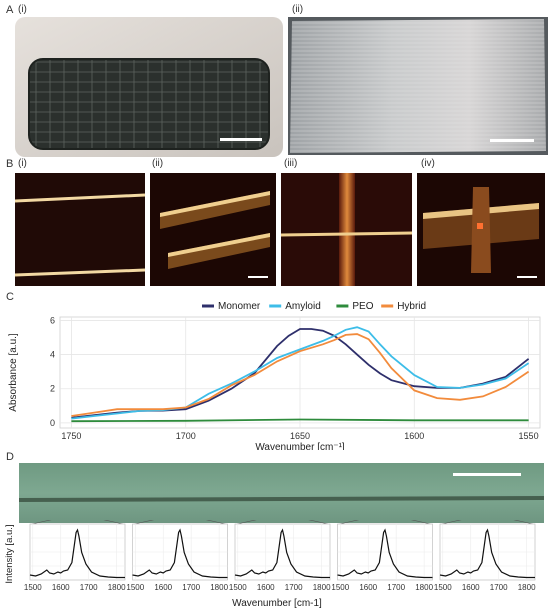 The width and height of the screenshot is (554, 616). I want to click on panel-a-ii-label: (ii), so click(298, 9).